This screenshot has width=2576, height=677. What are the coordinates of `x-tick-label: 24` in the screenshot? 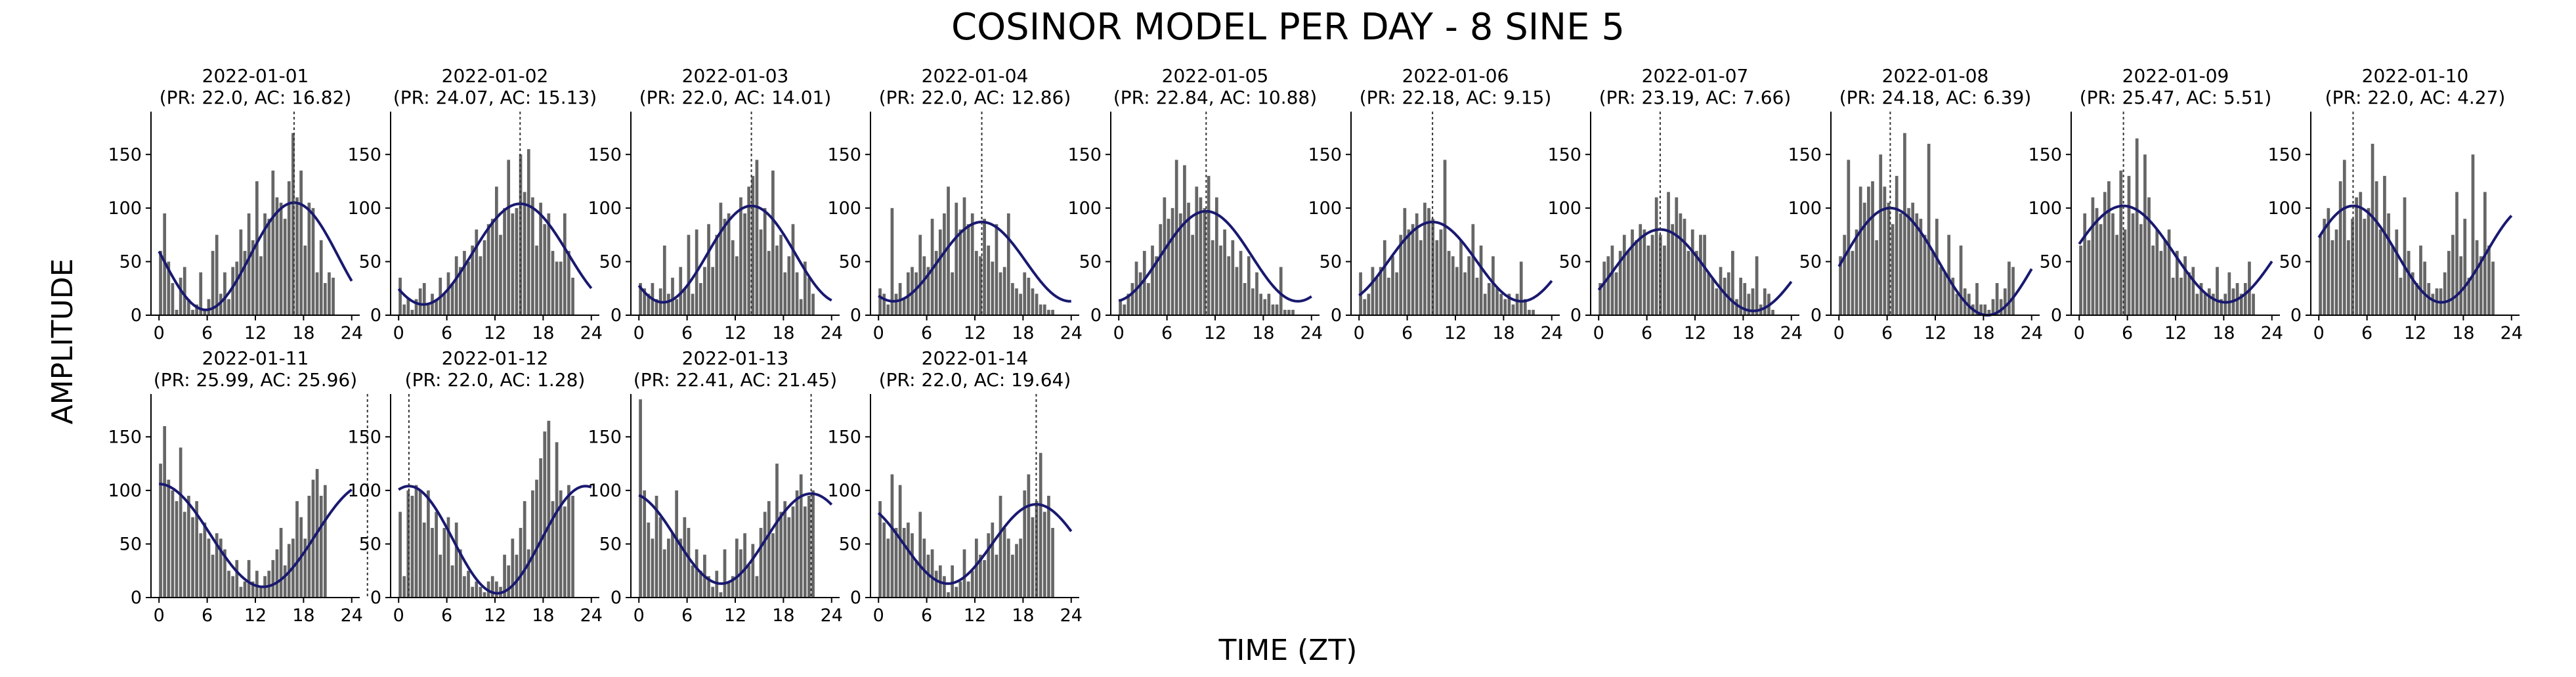 It's located at (352, 615).